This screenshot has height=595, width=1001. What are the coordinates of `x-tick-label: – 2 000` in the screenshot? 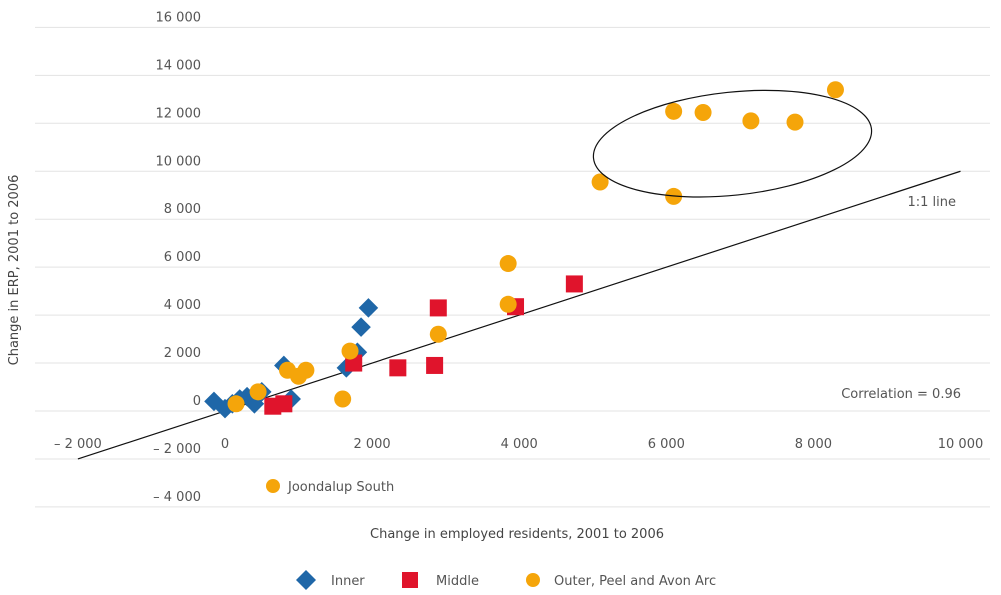 It's located at (78, 444).